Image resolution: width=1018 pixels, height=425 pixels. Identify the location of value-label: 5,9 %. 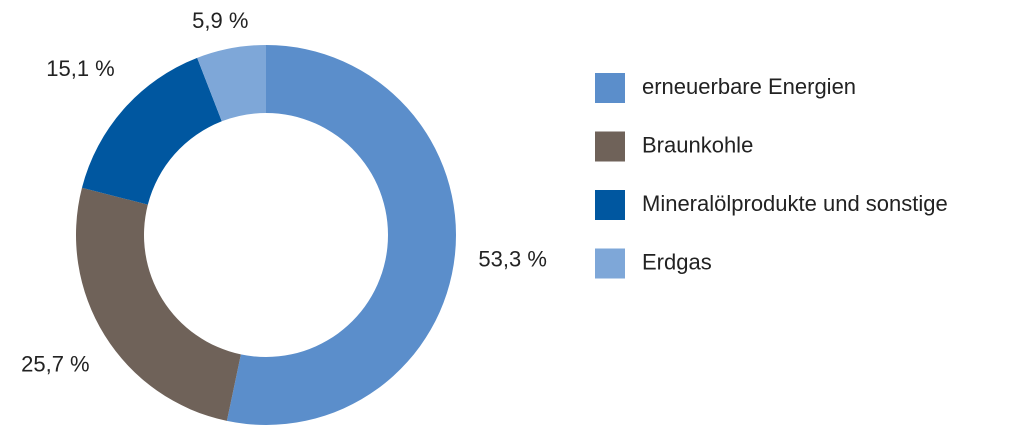
(220, 20).